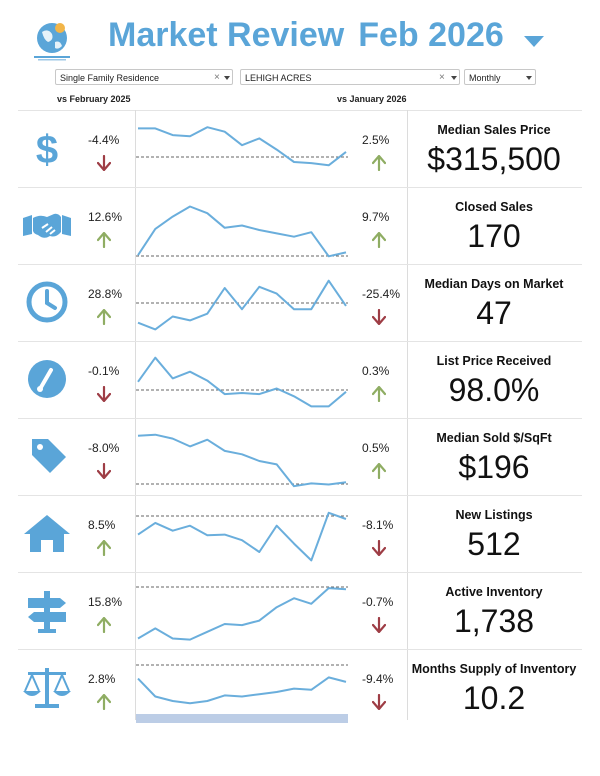  Describe the element at coordinates (105, 294) in the screenshot. I see `yoy-change: 28.8%` at that location.